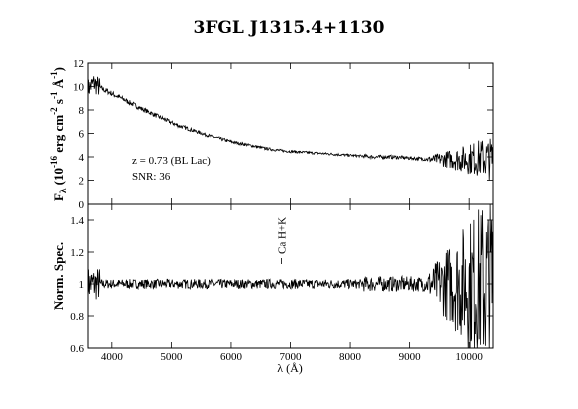 Image resolution: width=578 pixels, height=409 pixels. Describe the element at coordinates (350, 357) in the screenshot. I see `x-tick-label: 8000` at that location.